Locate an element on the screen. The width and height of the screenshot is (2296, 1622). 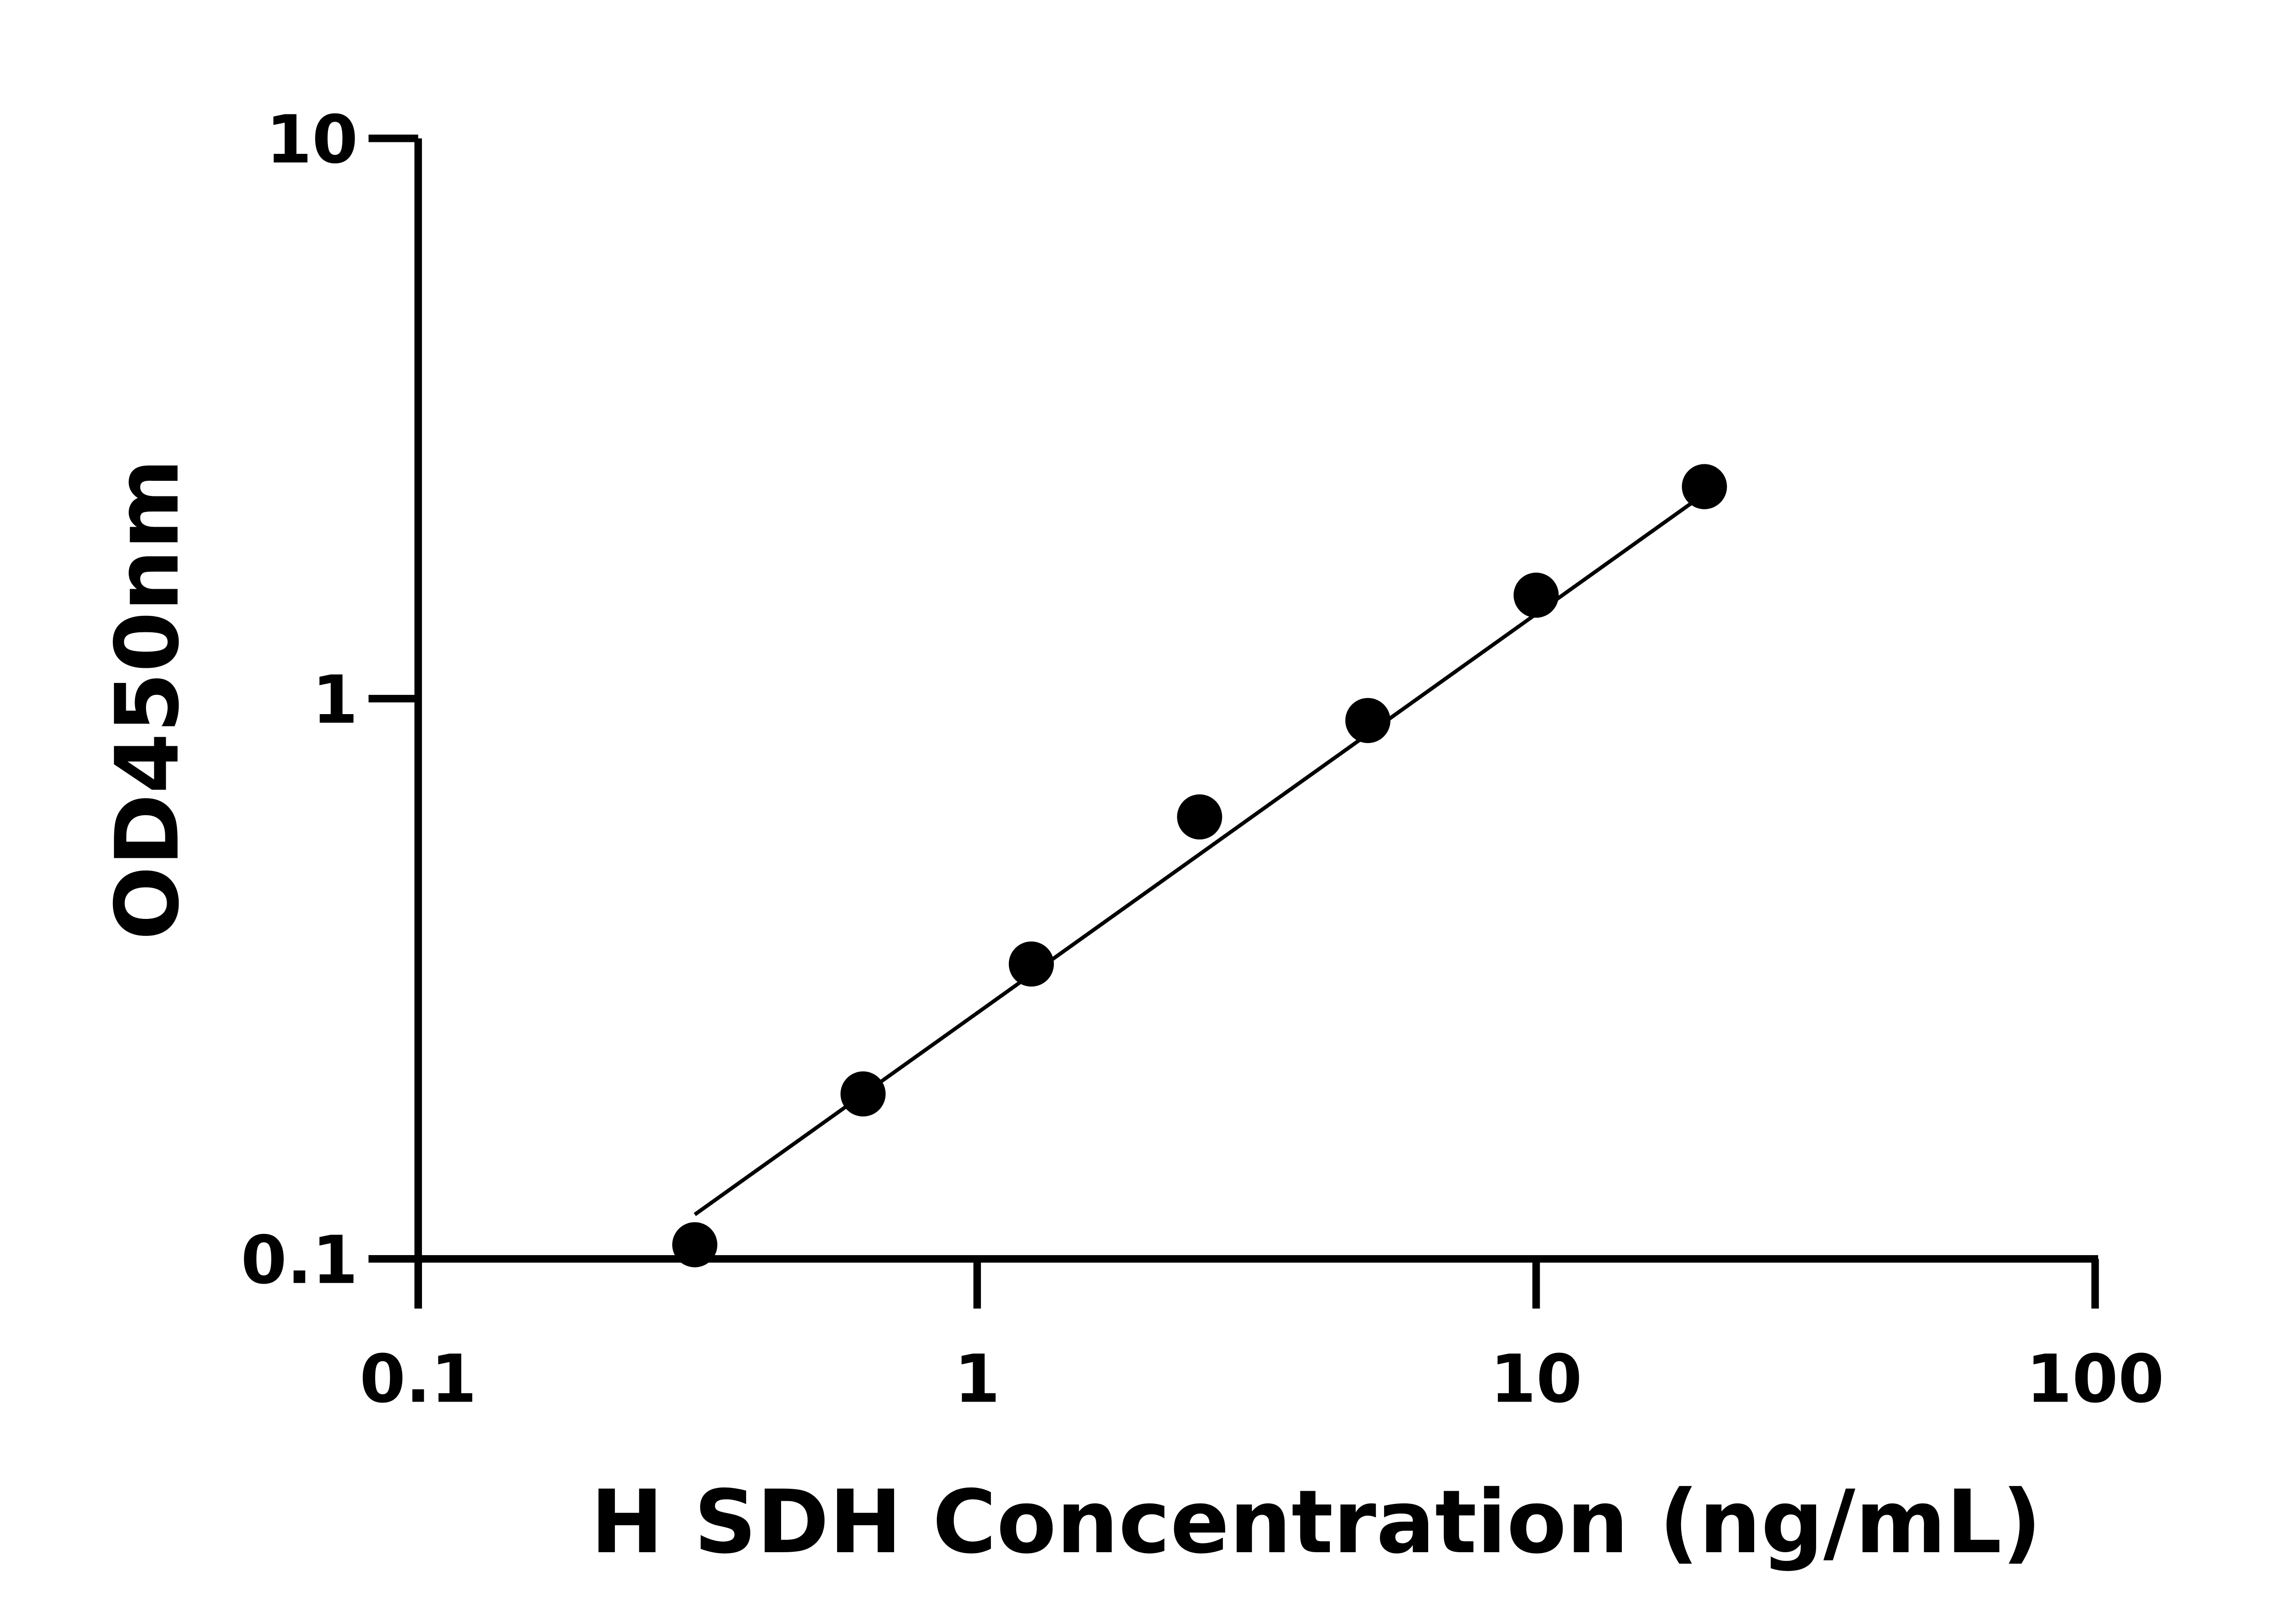
y-tick-label: 0.1 is located at coordinates (299, 1260).